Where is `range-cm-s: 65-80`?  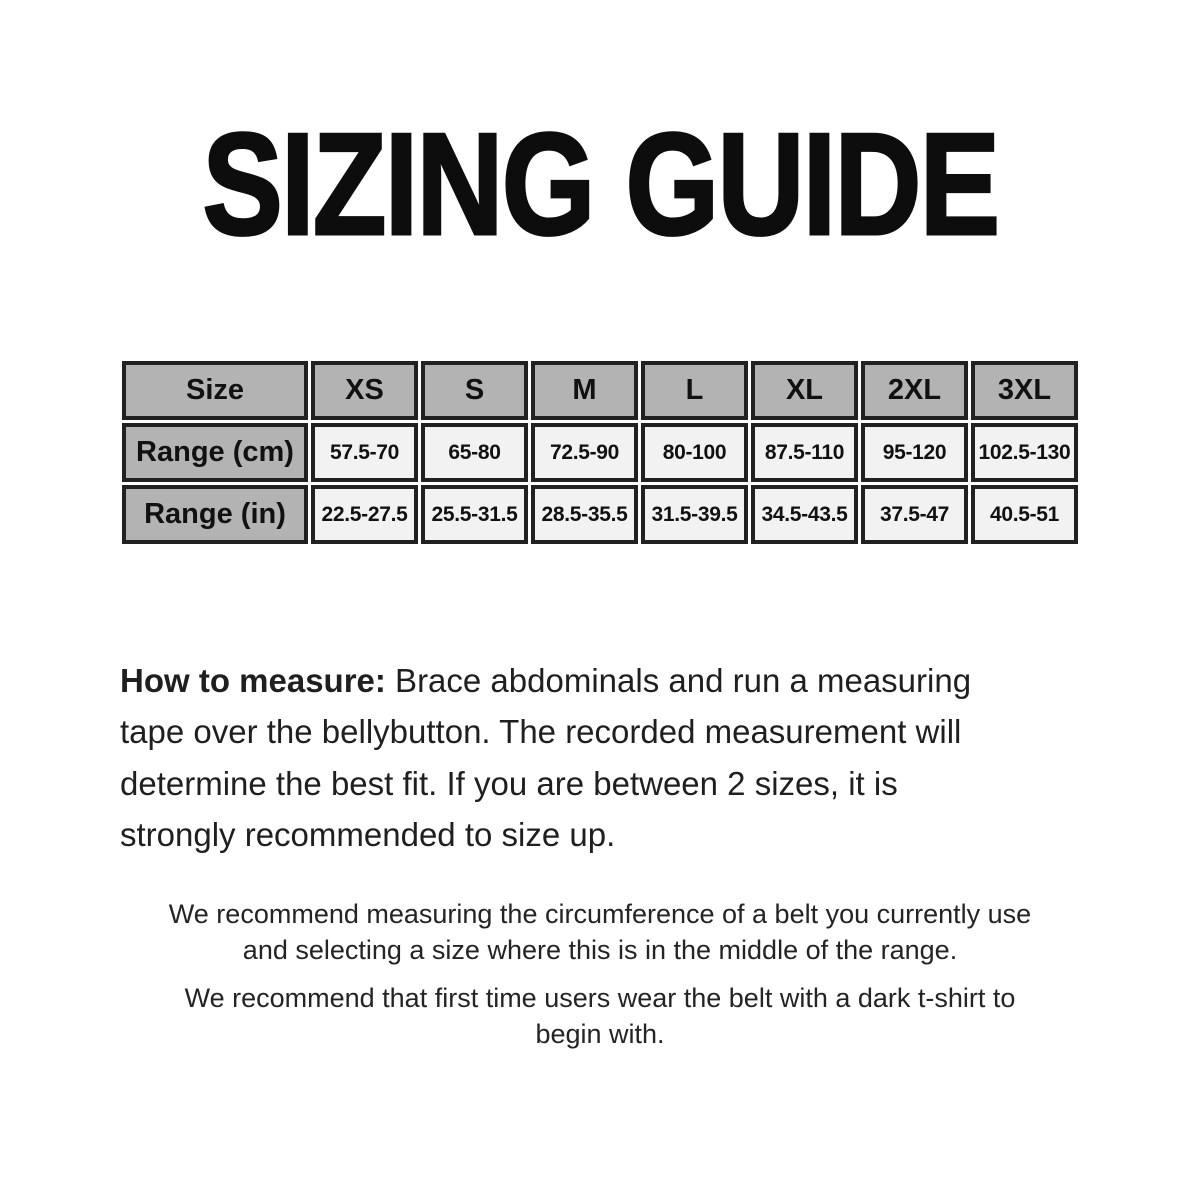 range-cm-s: 65-80 is located at coordinates (474, 452).